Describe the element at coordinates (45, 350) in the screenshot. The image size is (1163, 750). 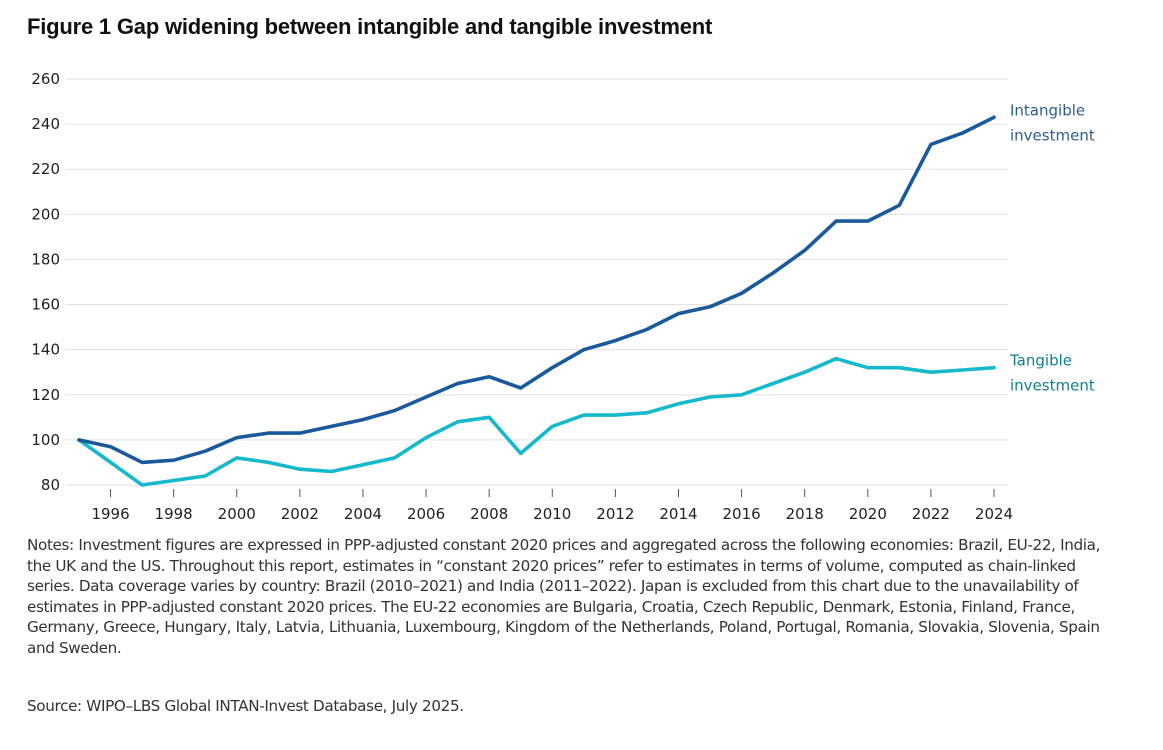
I see `y-tick-label: 140` at that location.